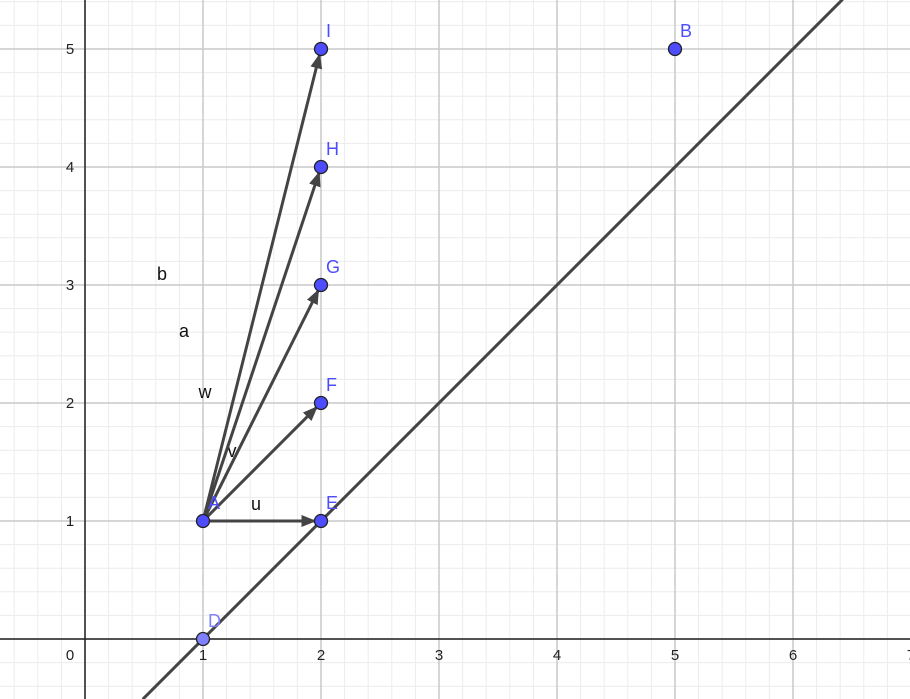 The image size is (910, 699). What do you see at coordinates (214, 621) in the screenshot?
I see `point-label-D: D` at bounding box center [214, 621].